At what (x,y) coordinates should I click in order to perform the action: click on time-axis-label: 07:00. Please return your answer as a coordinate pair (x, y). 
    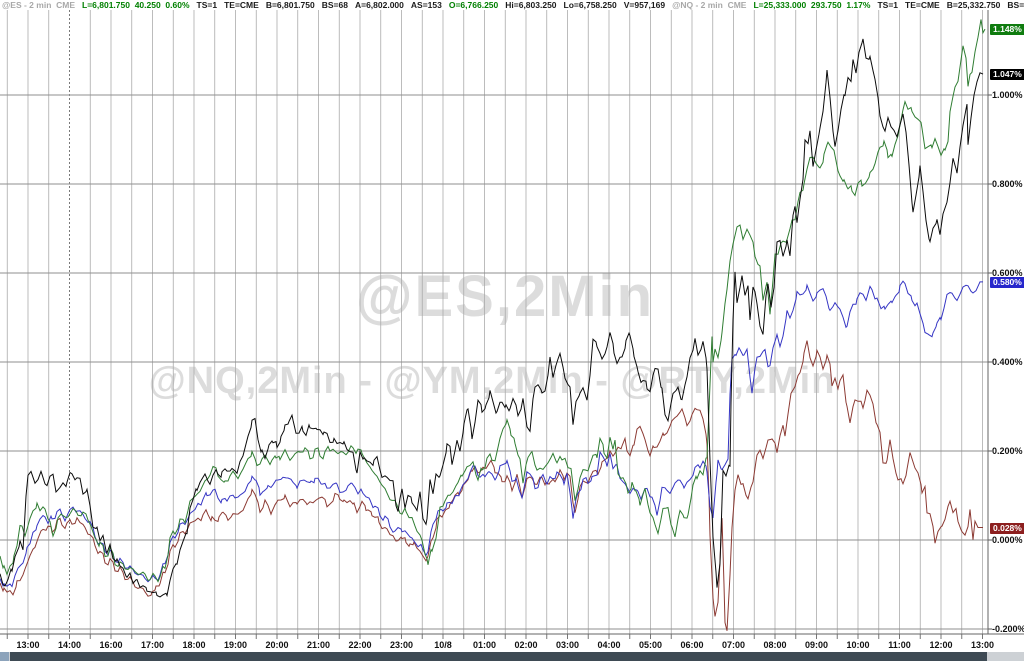
    Looking at the image, I should click on (733, 645).